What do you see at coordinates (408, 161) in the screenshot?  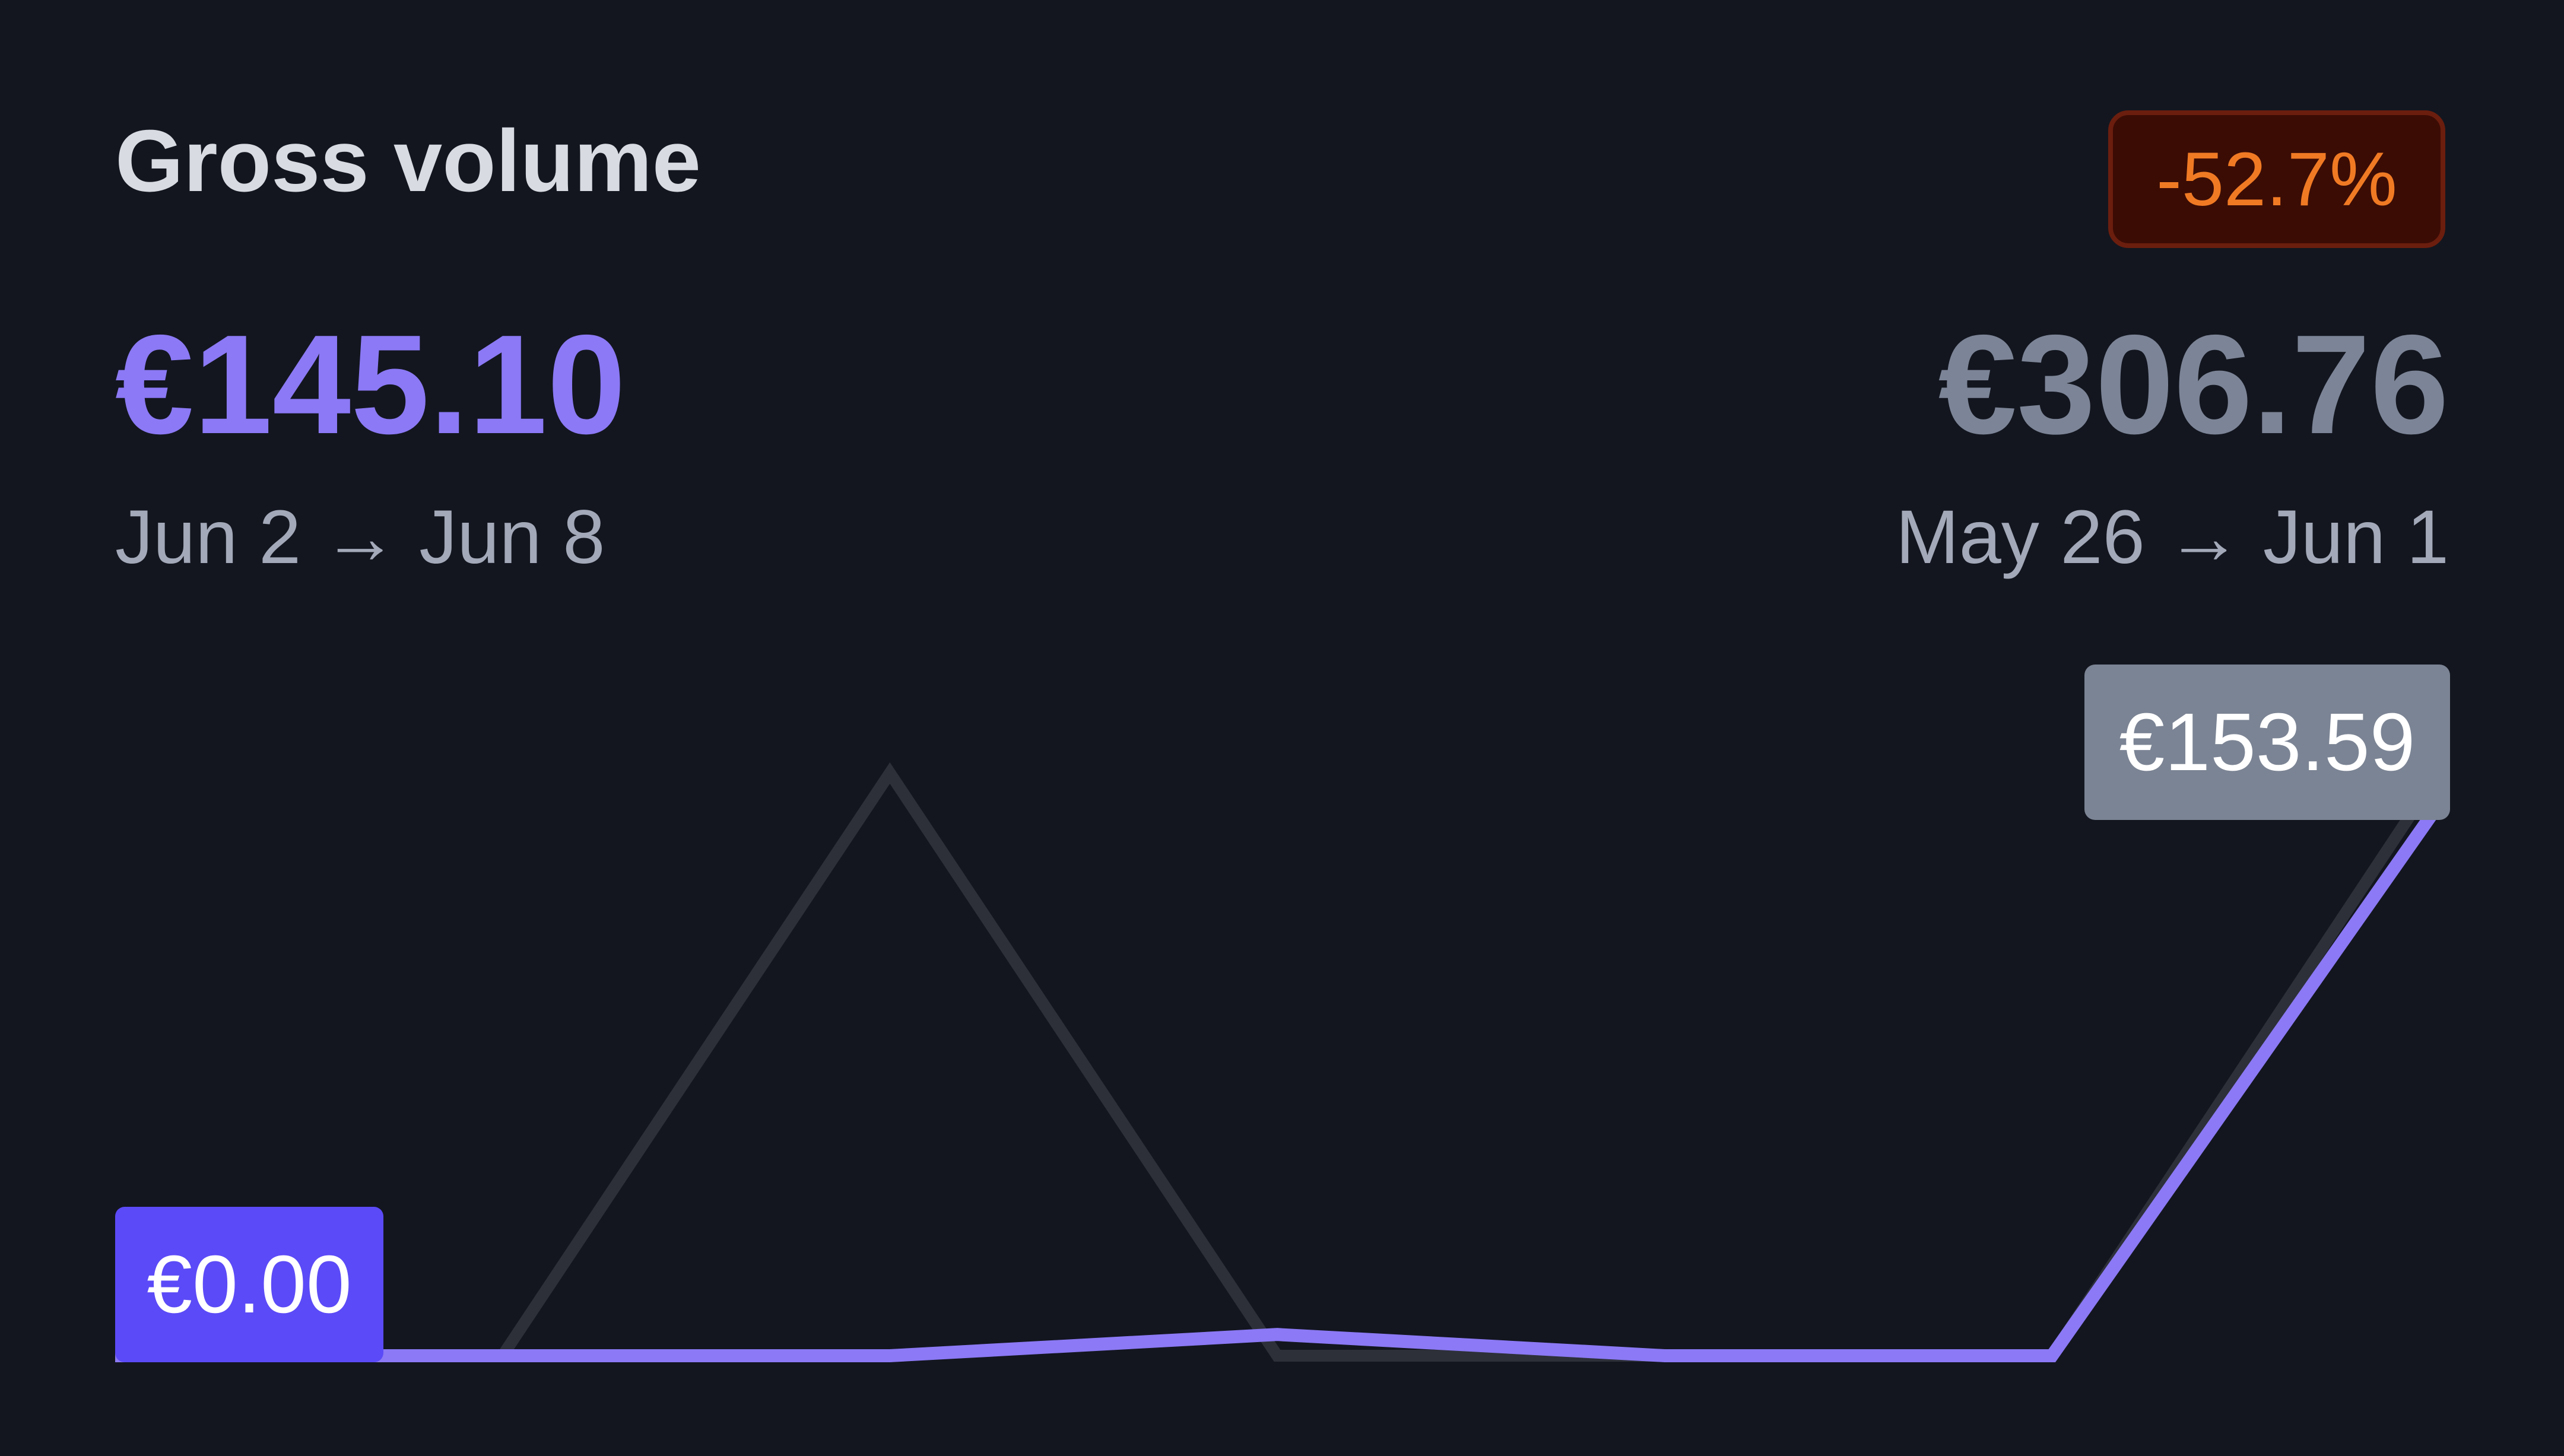 I see `card-title: Gross volume` at bounding box center [408, 161].